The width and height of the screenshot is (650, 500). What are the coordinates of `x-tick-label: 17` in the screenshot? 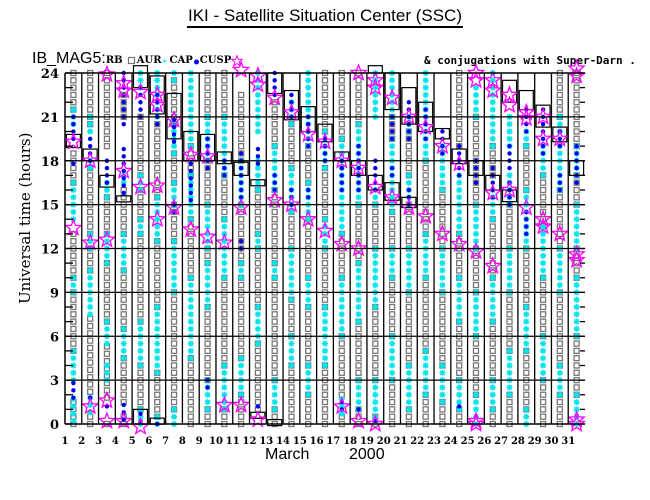 It's located at (333, 441).